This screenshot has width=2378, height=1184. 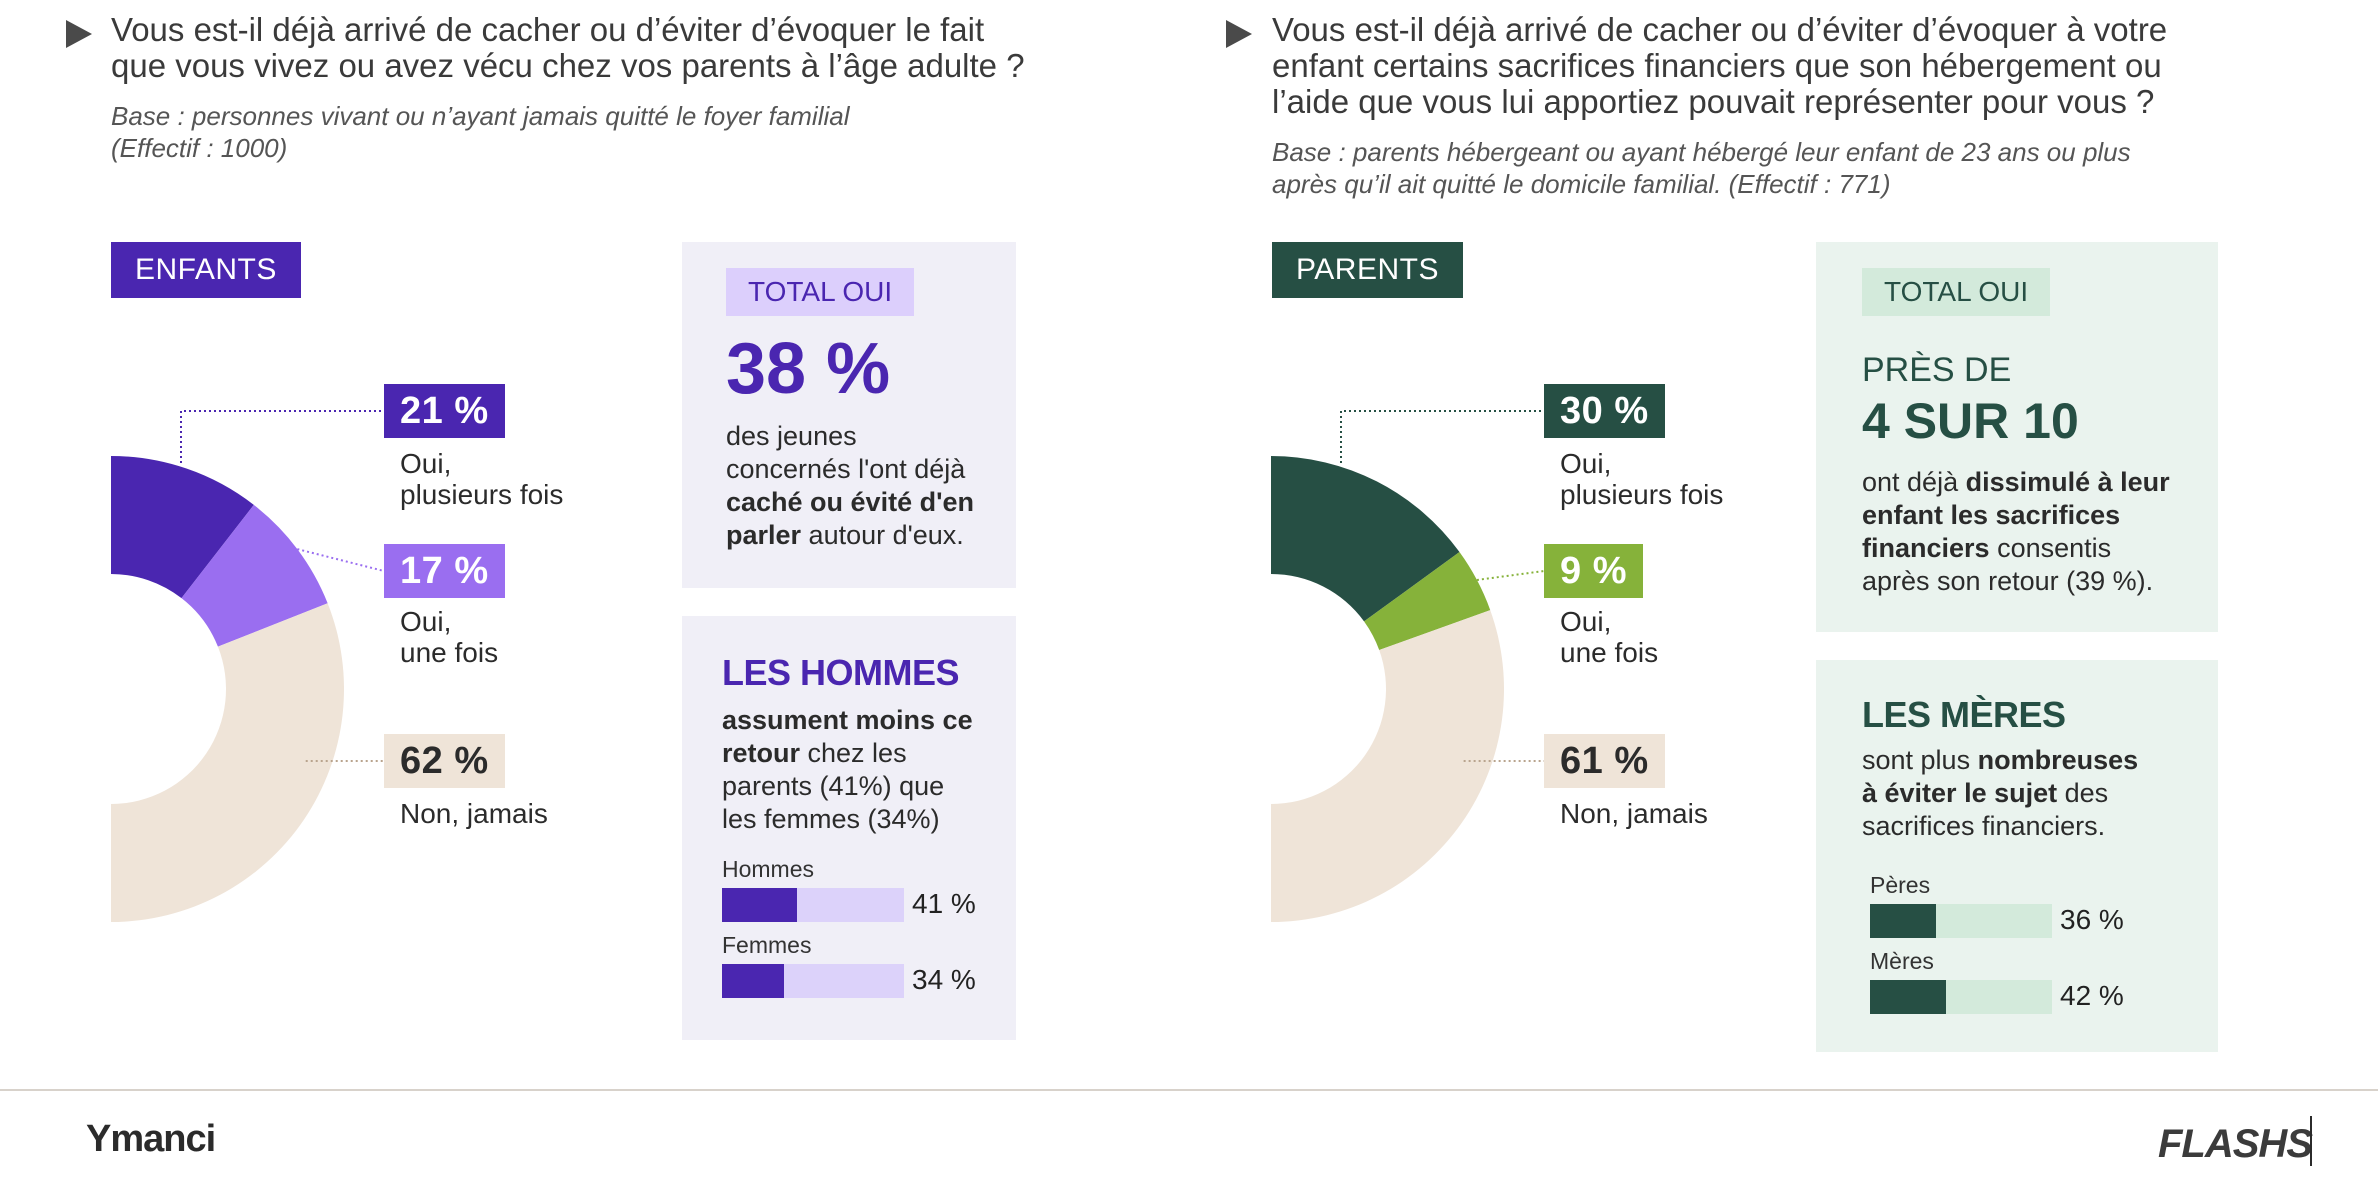 What do you see at coordinates (1593, 571) in the screenshot?
I see `badge-oui-une-fois: 9 %` at bounding box center [1593, 571].